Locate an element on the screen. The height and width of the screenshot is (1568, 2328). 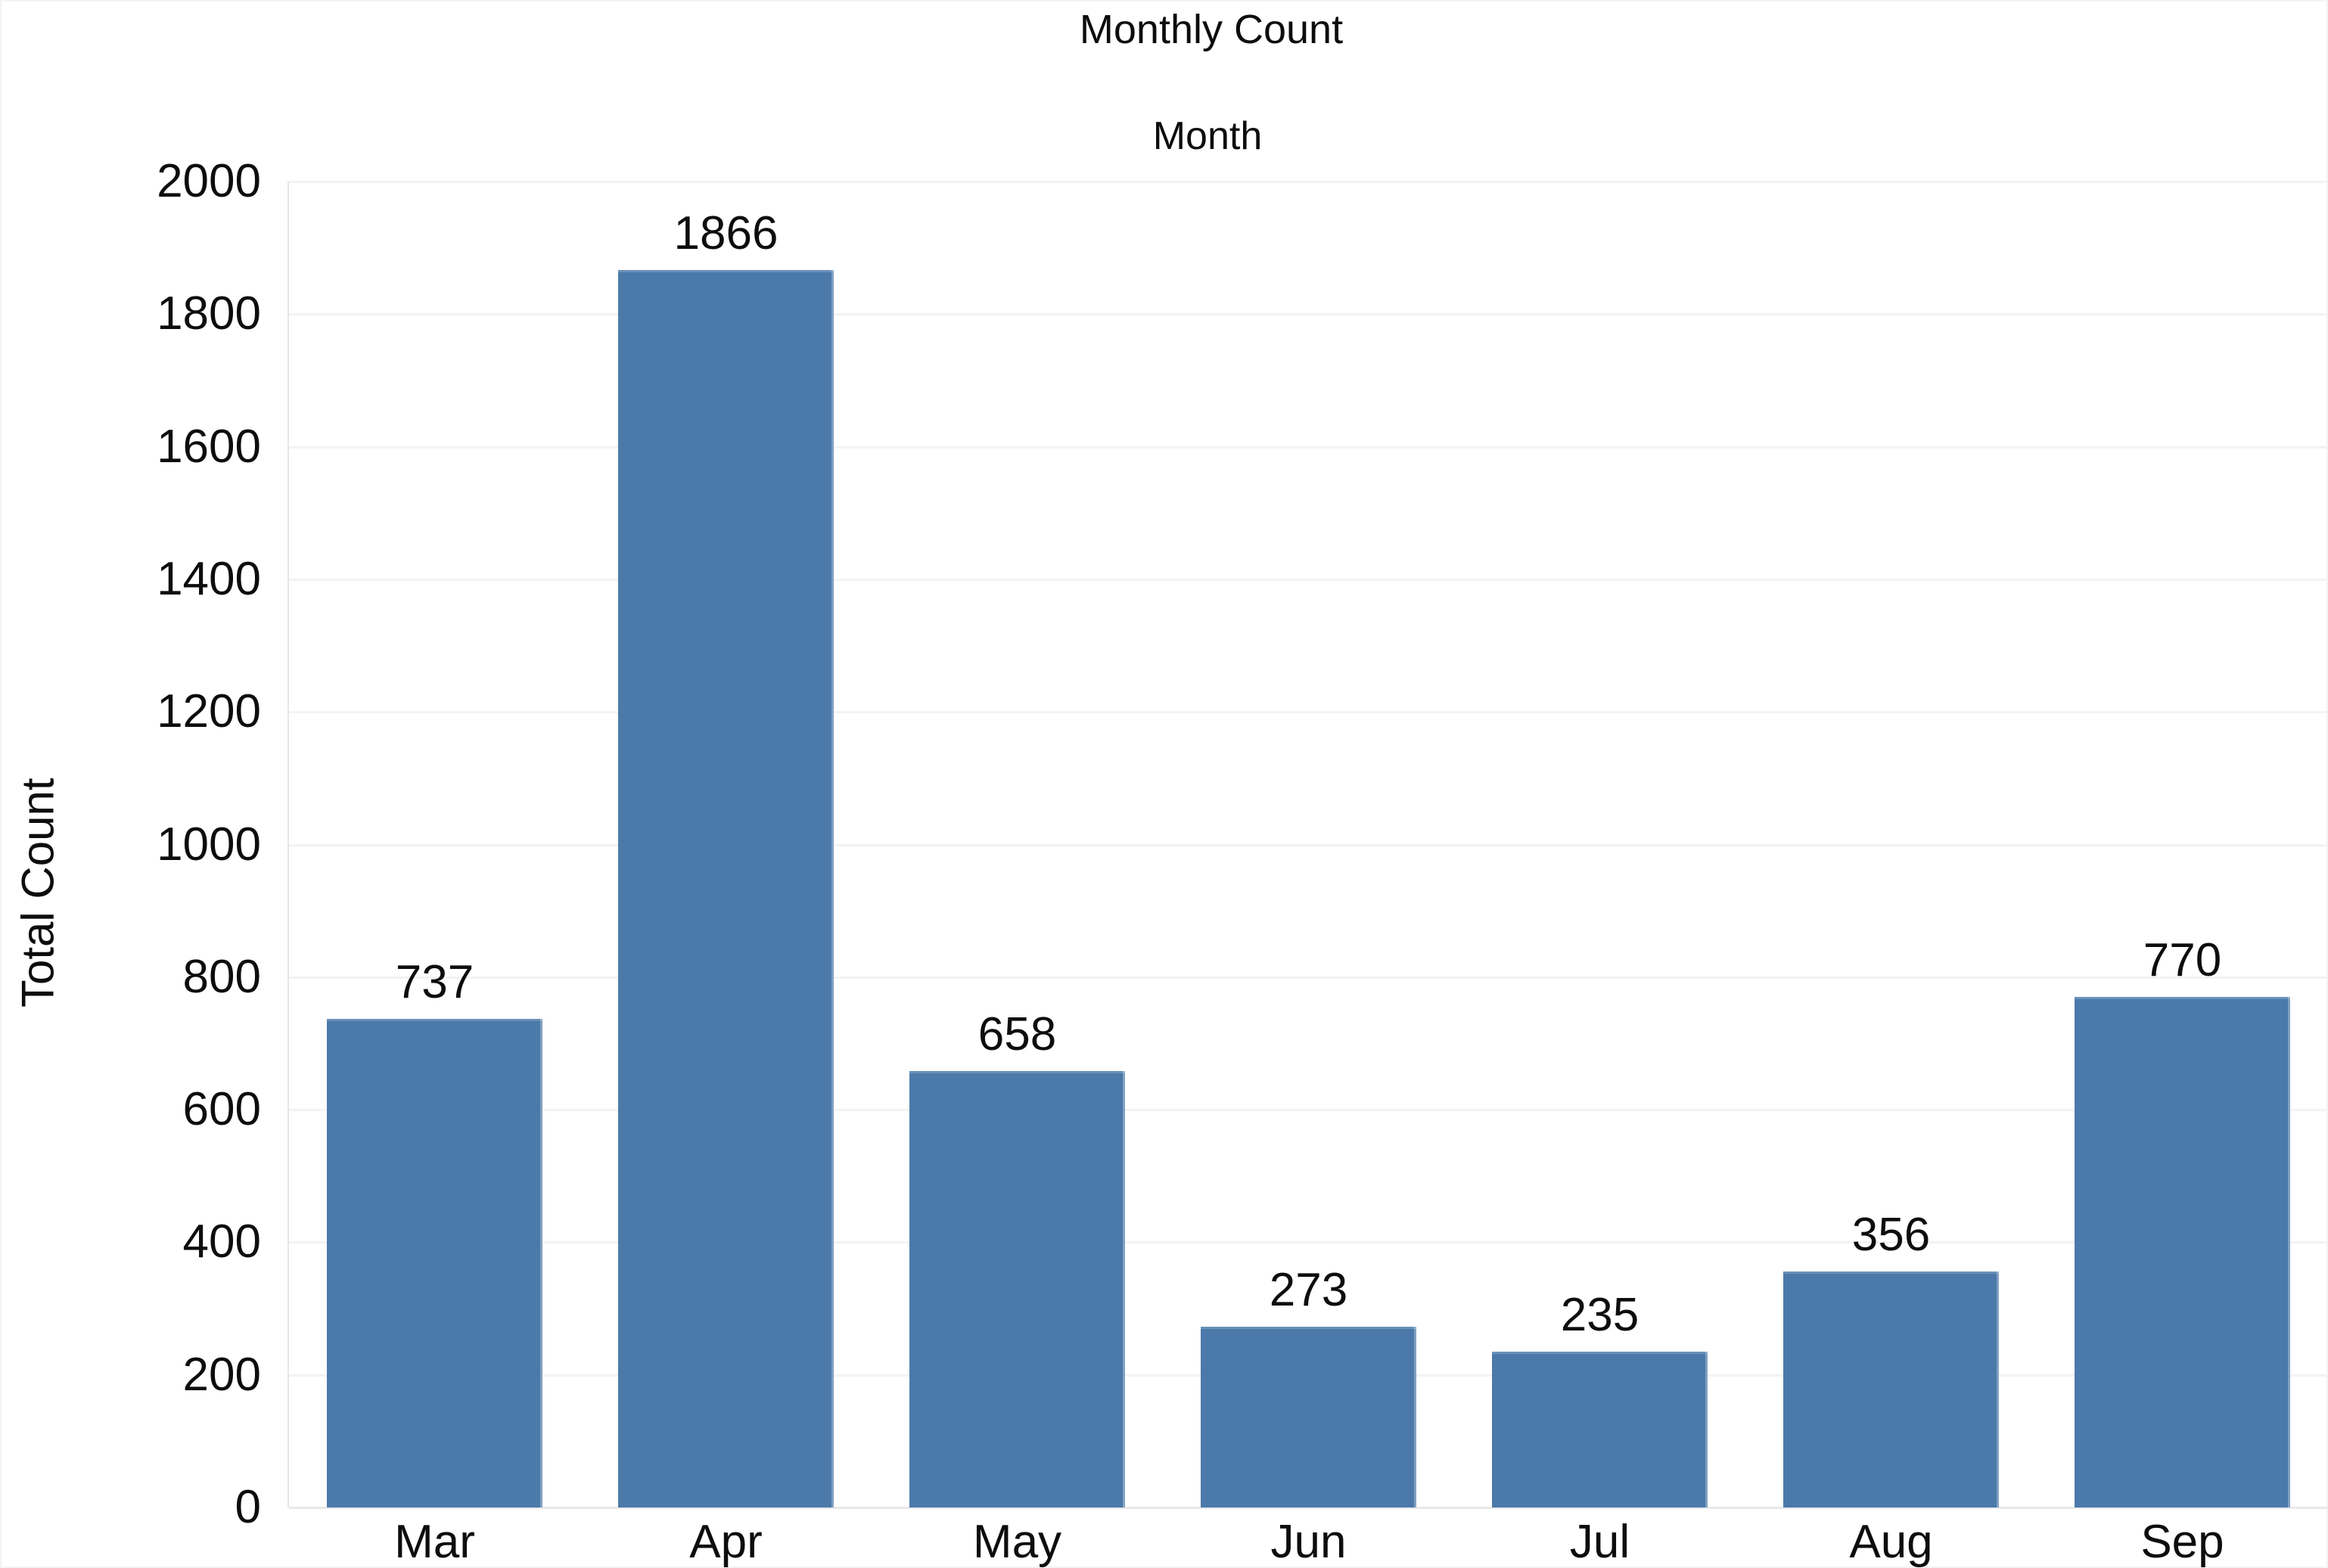
x-axis-baseline is located at coordinates (1308, 1508).